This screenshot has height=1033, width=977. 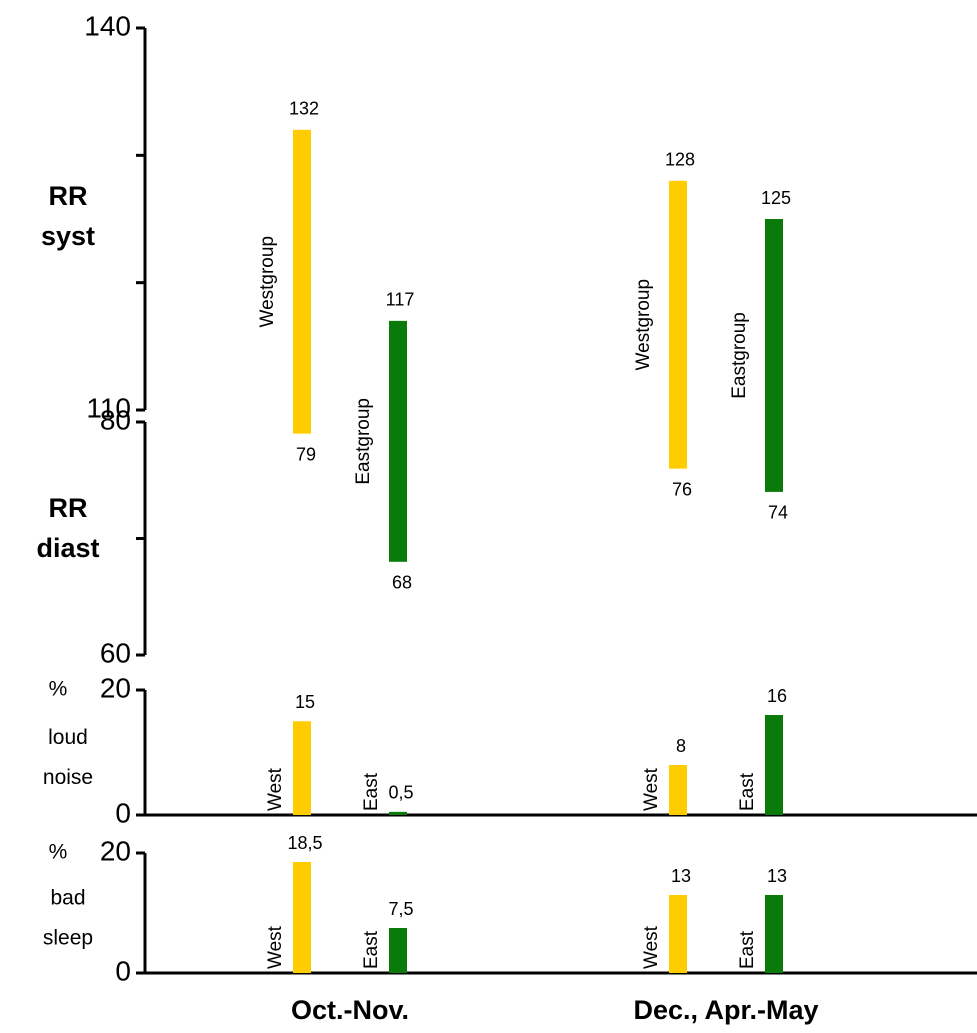 What do you see at coordinates (115, 419) in the screenshot?
I see `y-tick-label: 80` at bounding box center [115, 419].